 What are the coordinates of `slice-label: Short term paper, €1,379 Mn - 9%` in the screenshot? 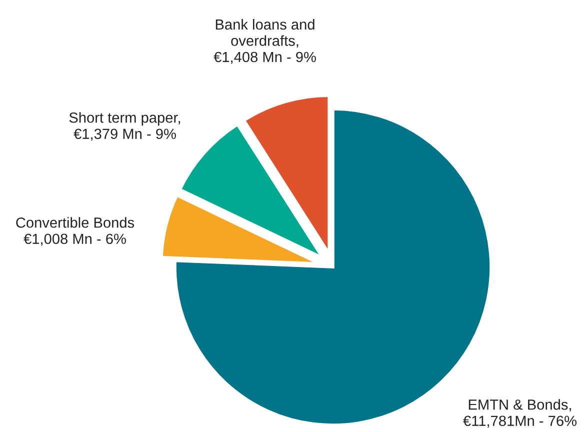 It's located at (124, 126).